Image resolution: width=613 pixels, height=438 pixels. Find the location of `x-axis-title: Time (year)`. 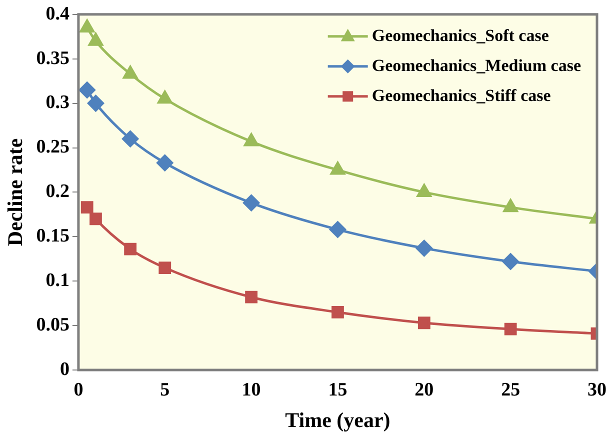

x-axis-title: Time (year) is located at coordinates (337, 420).